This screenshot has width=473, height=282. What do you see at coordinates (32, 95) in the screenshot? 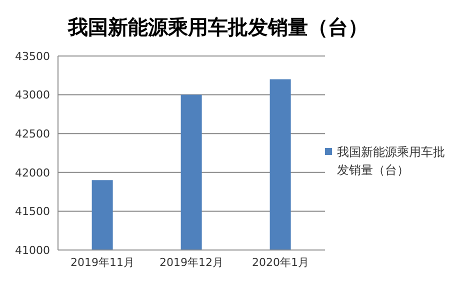
I see `y-tick-label: 43000` at bounding box center [32, 95].